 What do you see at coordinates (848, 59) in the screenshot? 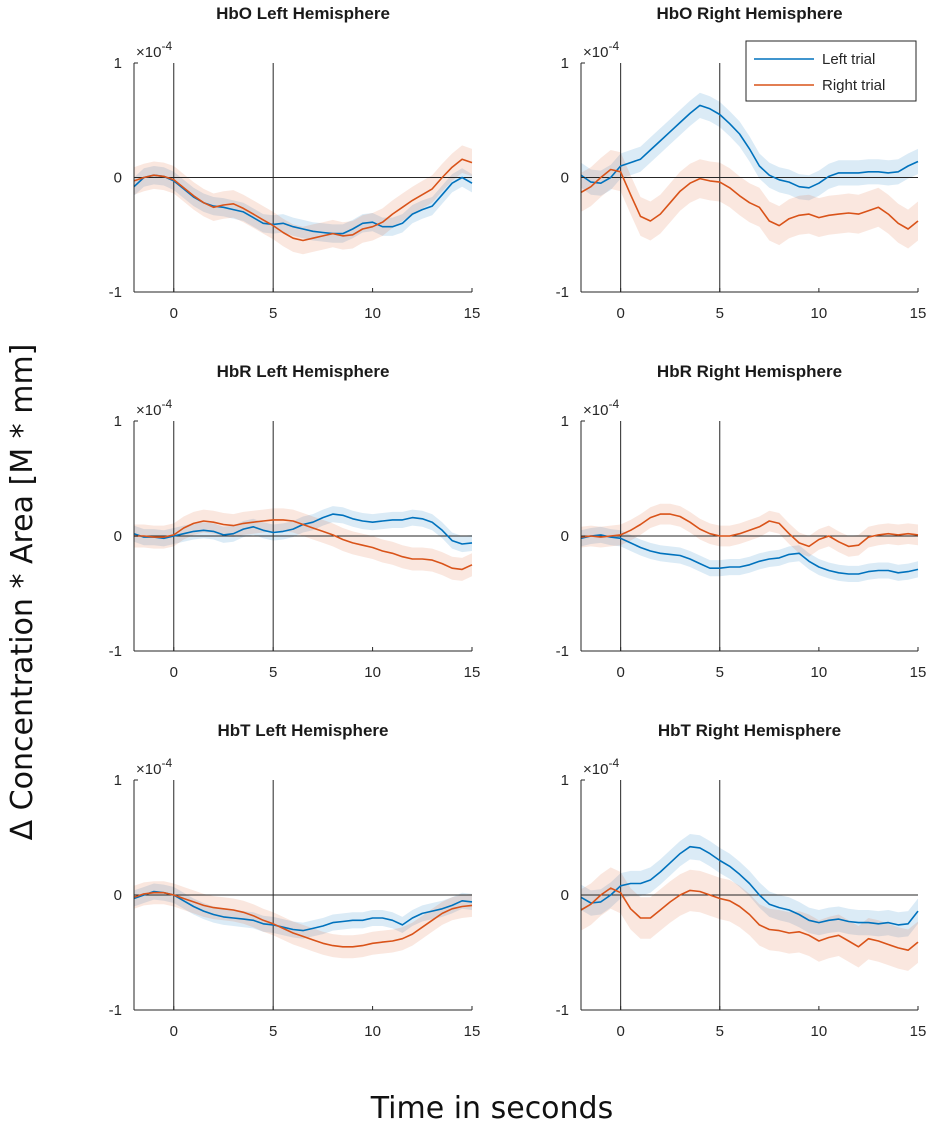
I see `legend-label: Left trial` at bounding box center [848, 59].